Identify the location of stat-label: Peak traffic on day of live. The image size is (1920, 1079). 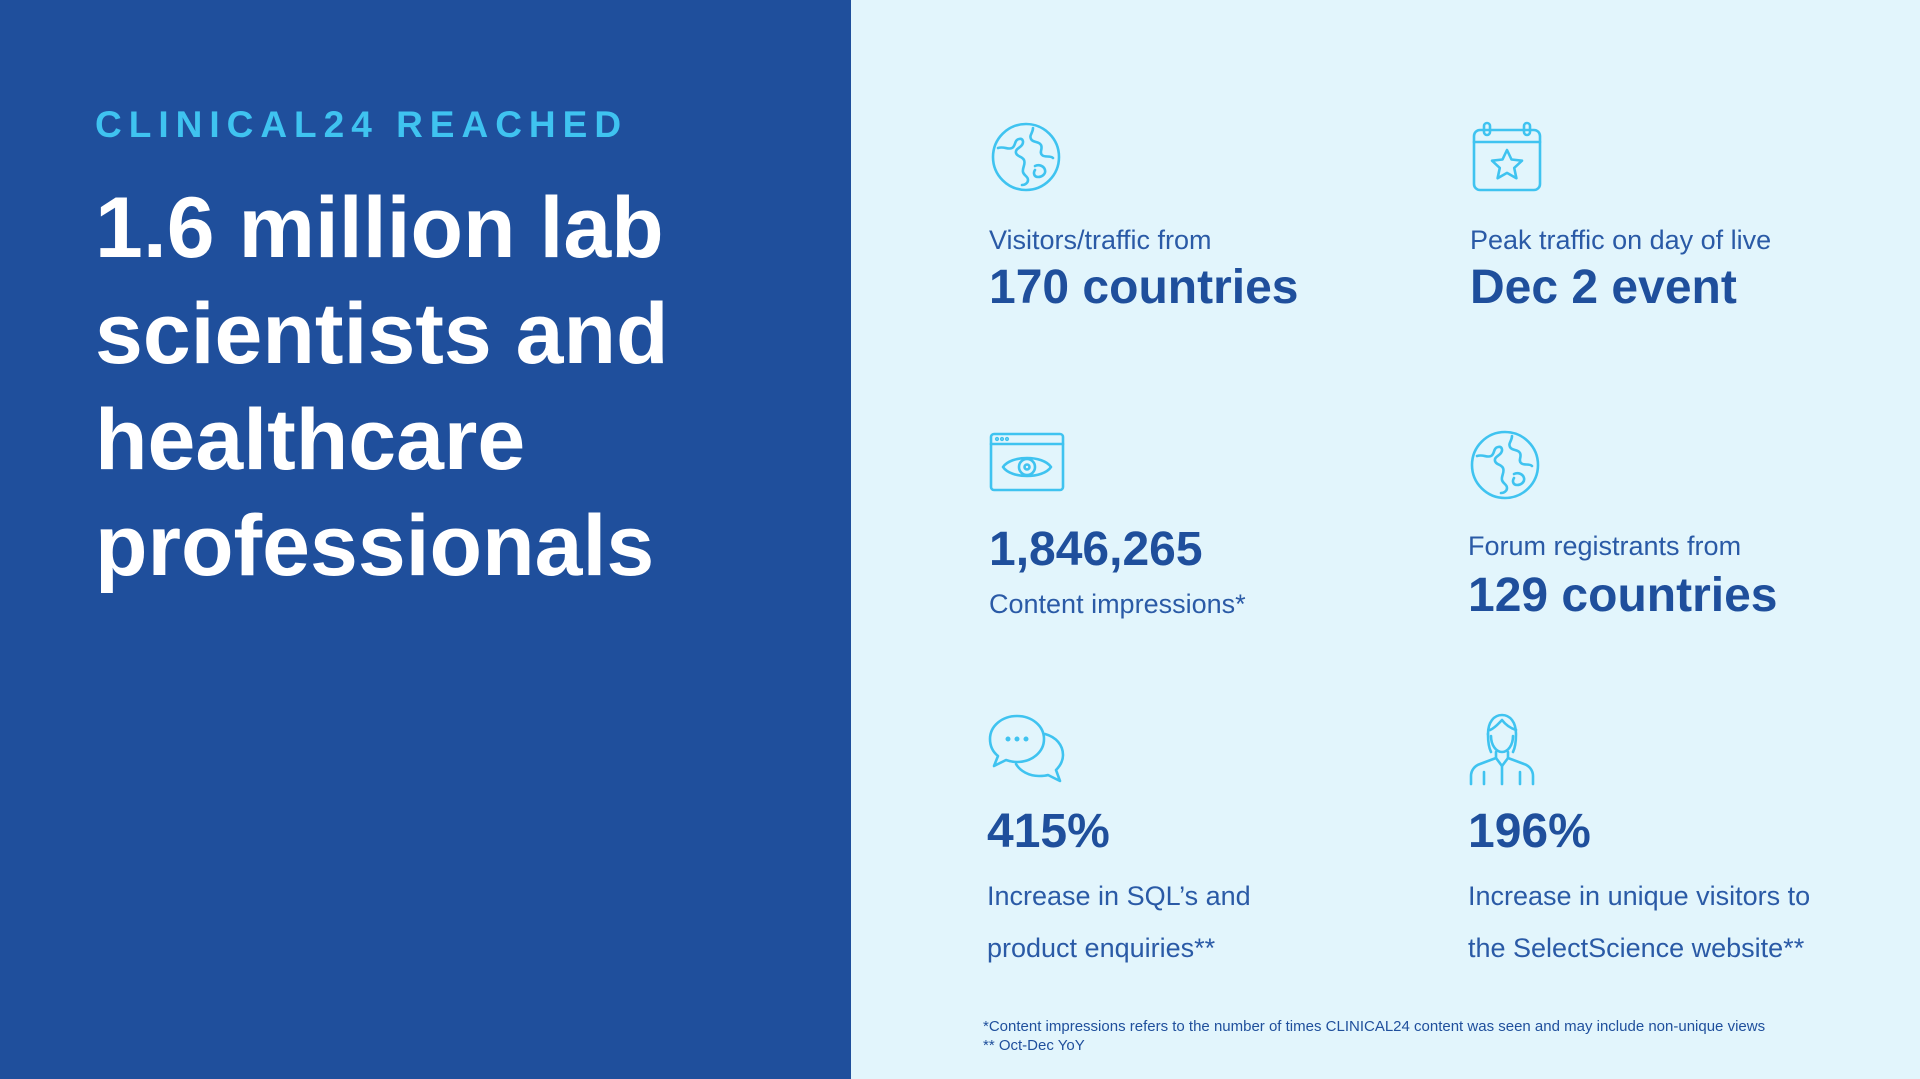
(1621, 240).